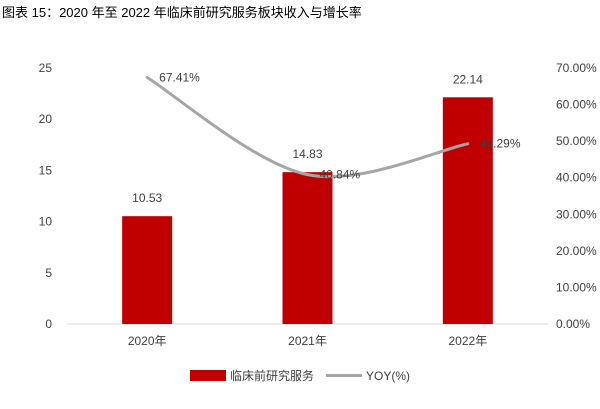 Image resolution: width=600 pixels, height=409 pixels. Describe the element at coordinates (576, 251) in the screenshot. I see `right-tick-label: 20.00%` at that location.